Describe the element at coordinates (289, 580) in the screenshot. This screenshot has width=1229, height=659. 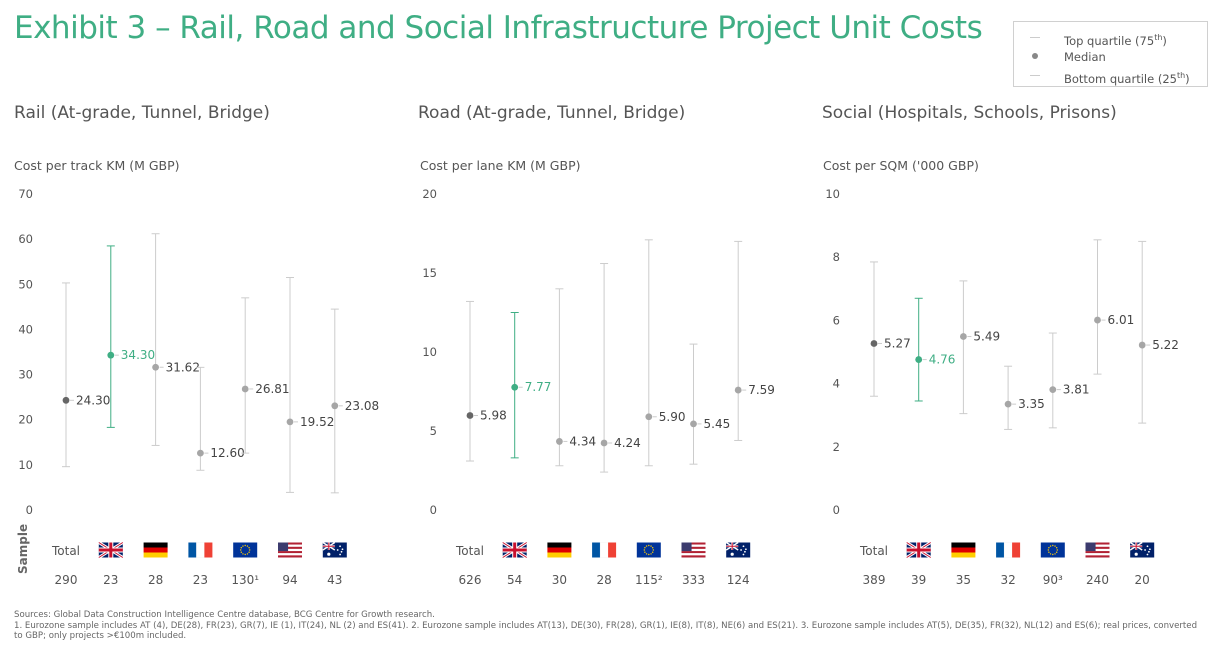
I see `sample-count: 94` at that location.